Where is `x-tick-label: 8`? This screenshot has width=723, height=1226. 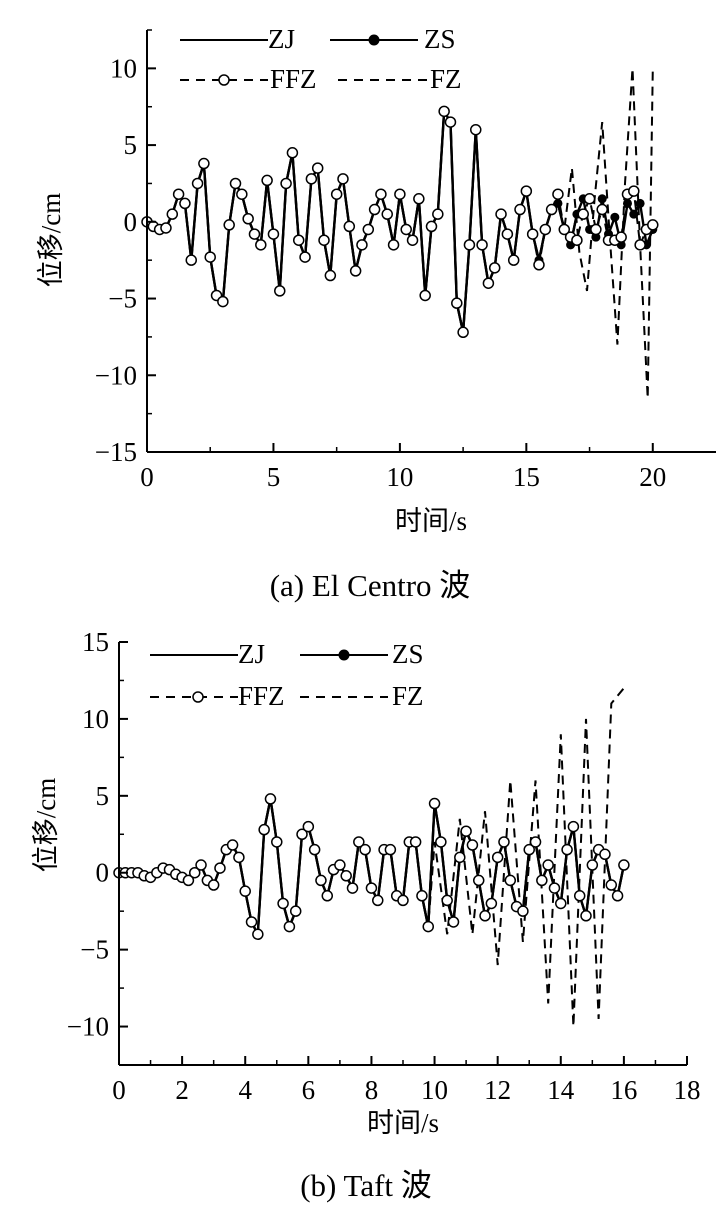
x-tick-label: 8 is located at coordinates (372, 1090).